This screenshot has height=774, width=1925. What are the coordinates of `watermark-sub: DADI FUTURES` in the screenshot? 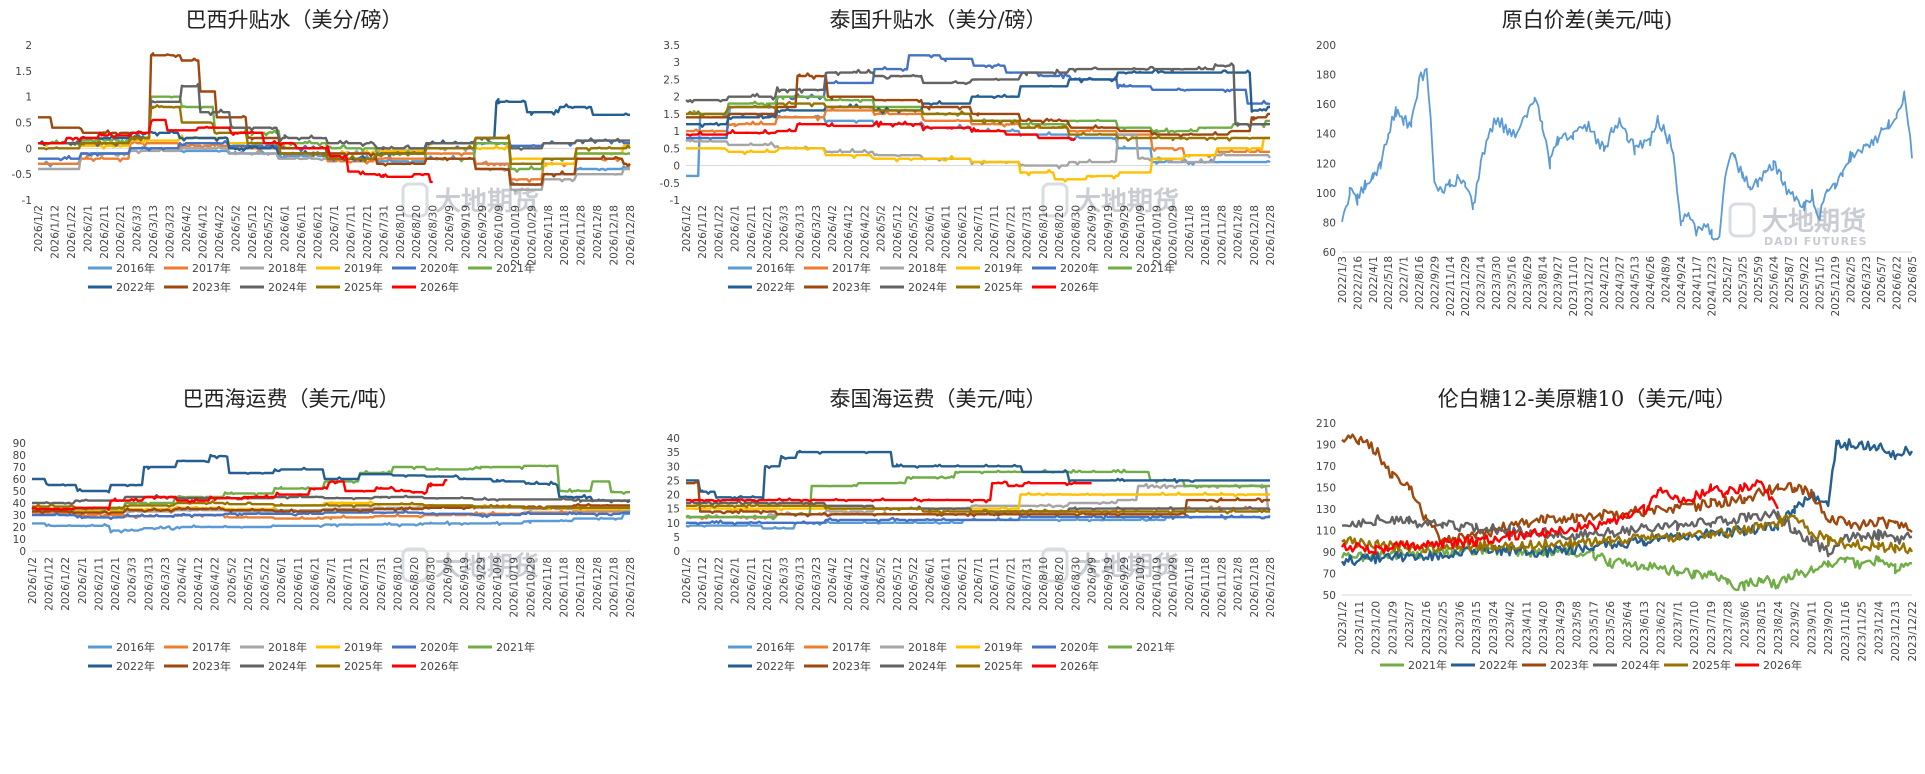 It's located at (1816, 241).